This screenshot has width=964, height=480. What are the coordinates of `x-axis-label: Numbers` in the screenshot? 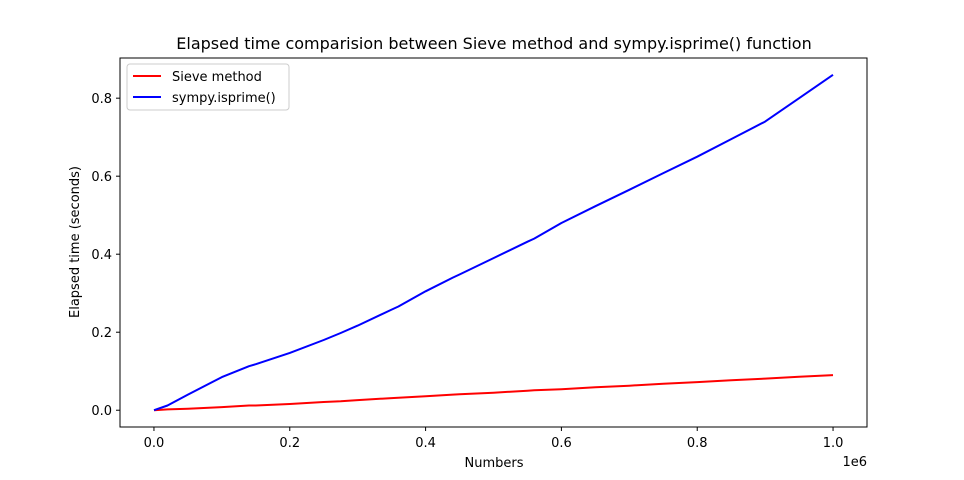 It's located at (494, 463).